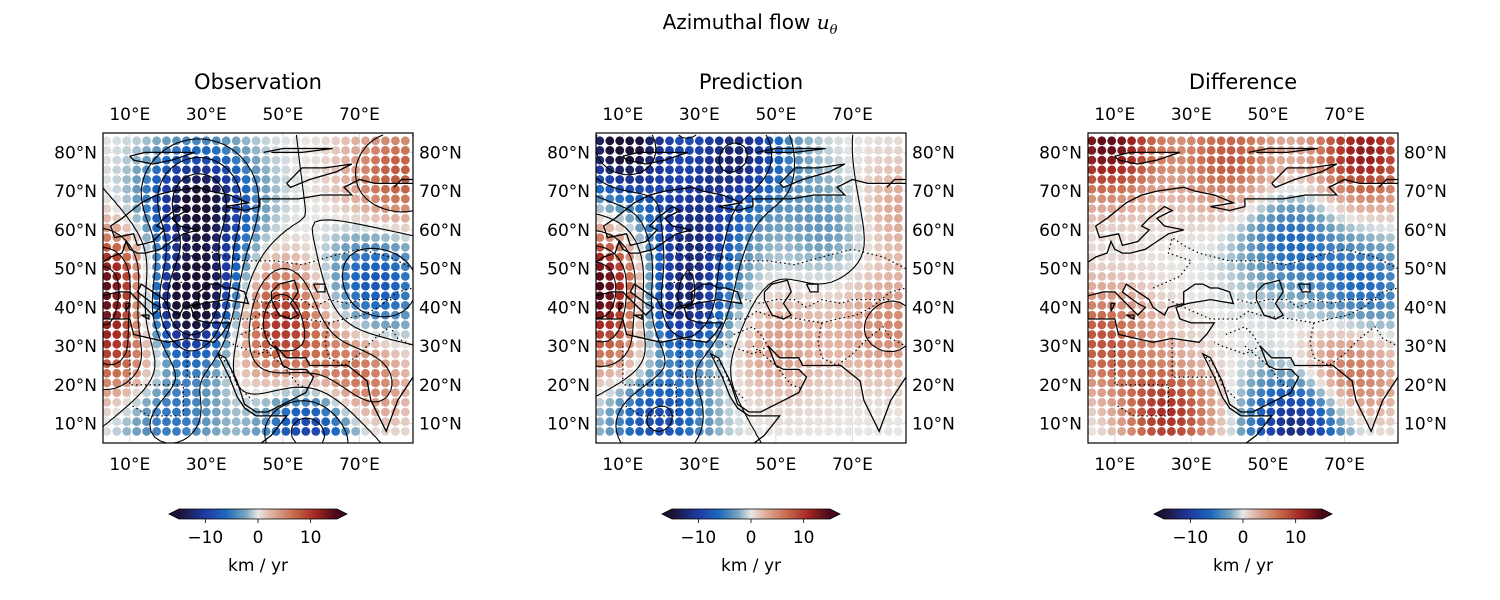  Describe the element at coordinates (440, 347) in the screenshot. I see `y-tick-label-right: 30°N` at that location.